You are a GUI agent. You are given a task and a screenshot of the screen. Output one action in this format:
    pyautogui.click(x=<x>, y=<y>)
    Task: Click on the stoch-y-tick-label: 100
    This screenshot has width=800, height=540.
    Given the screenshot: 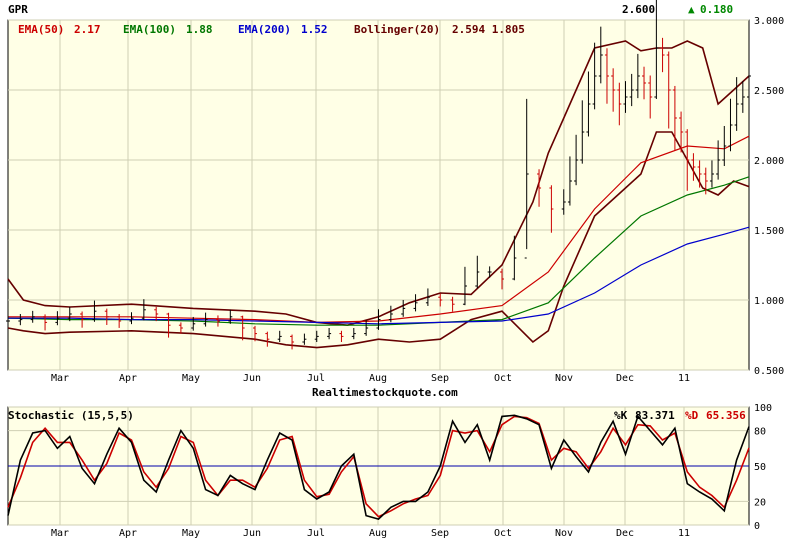 What is the action you would take?
    pyautogui.click(x=763, y=408)
    